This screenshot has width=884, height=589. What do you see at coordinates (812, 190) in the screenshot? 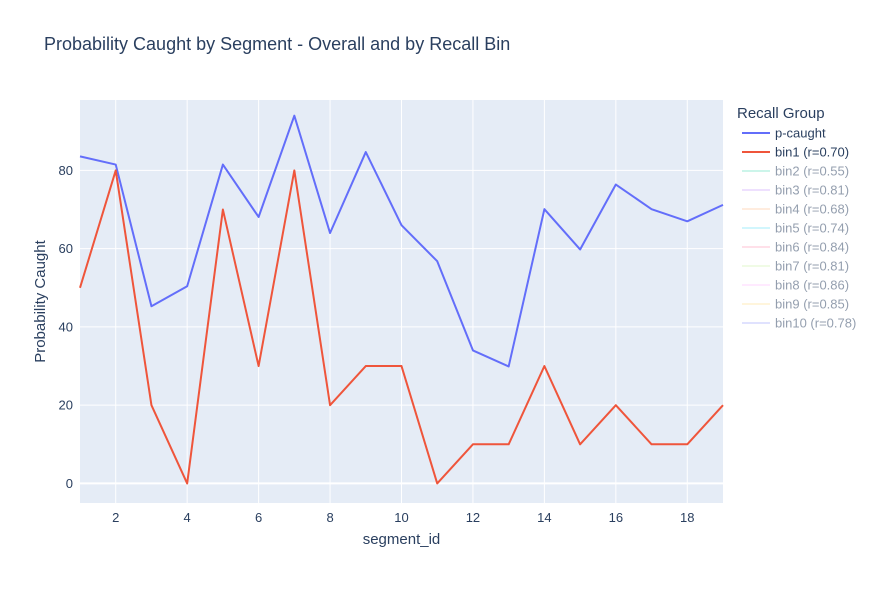
I see `legend-label: bin3 (r=0.81)` at bounding box center [812, 190].